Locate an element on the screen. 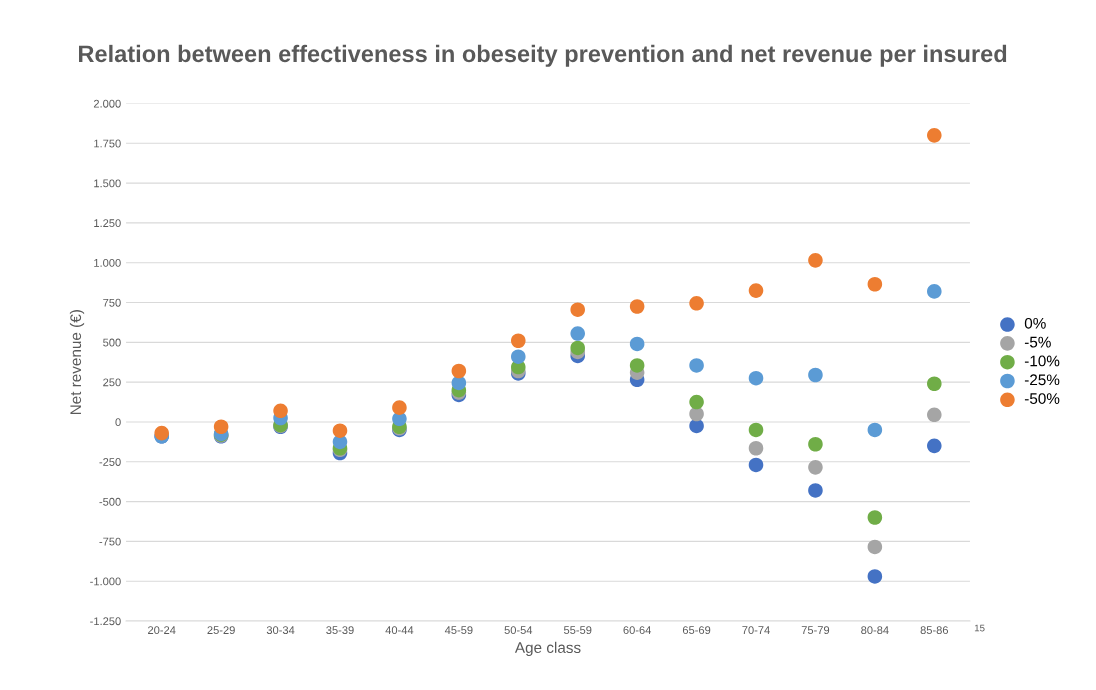 The height and width of the screenshot is (690, 1096). y-tick-label: 2.000 is located at coordinates (107, 103).